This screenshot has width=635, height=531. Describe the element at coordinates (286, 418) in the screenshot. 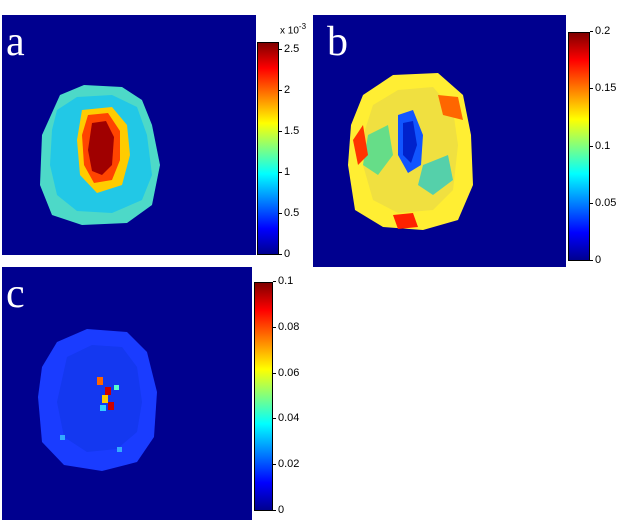

I see `colorbar-c-tick-label: 0.04` at that location.